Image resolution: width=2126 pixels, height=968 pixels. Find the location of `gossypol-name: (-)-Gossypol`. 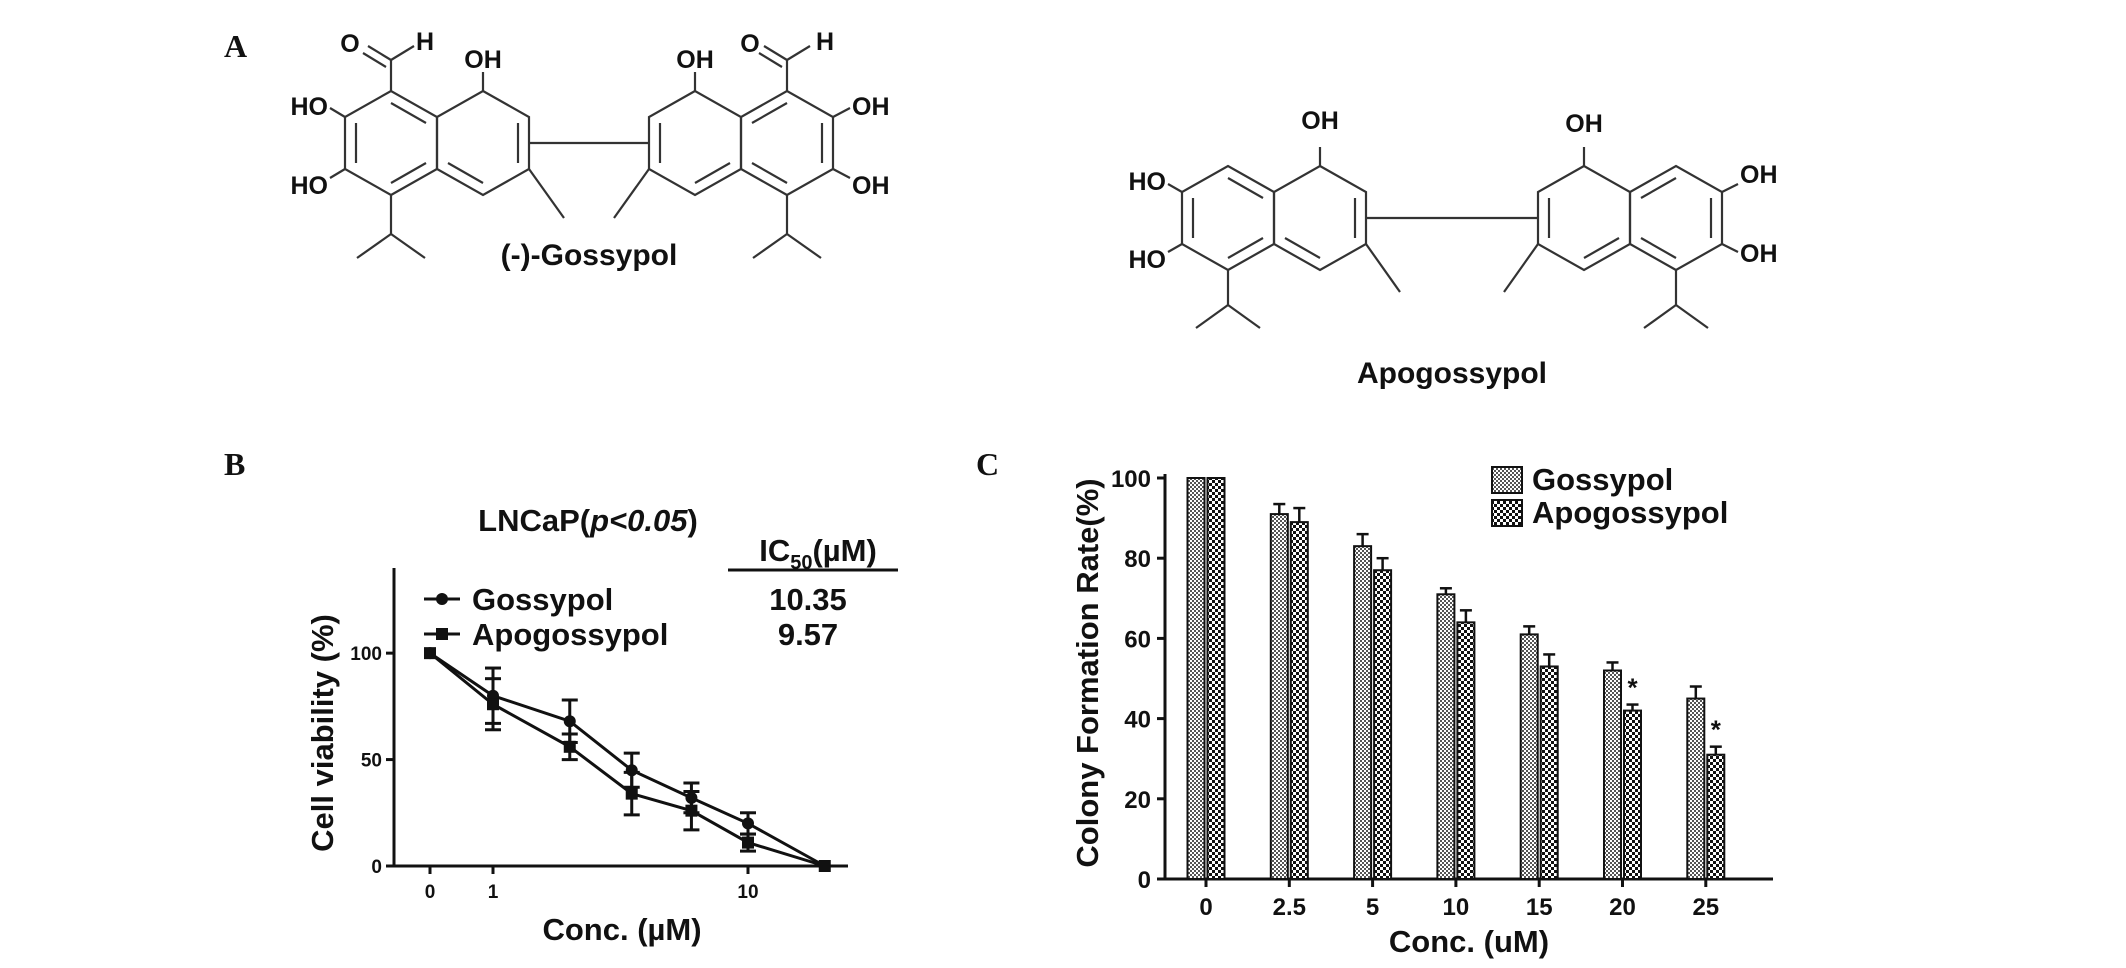

gossypol-name: (-)-Gossypol is located at coordinates (589, 255).